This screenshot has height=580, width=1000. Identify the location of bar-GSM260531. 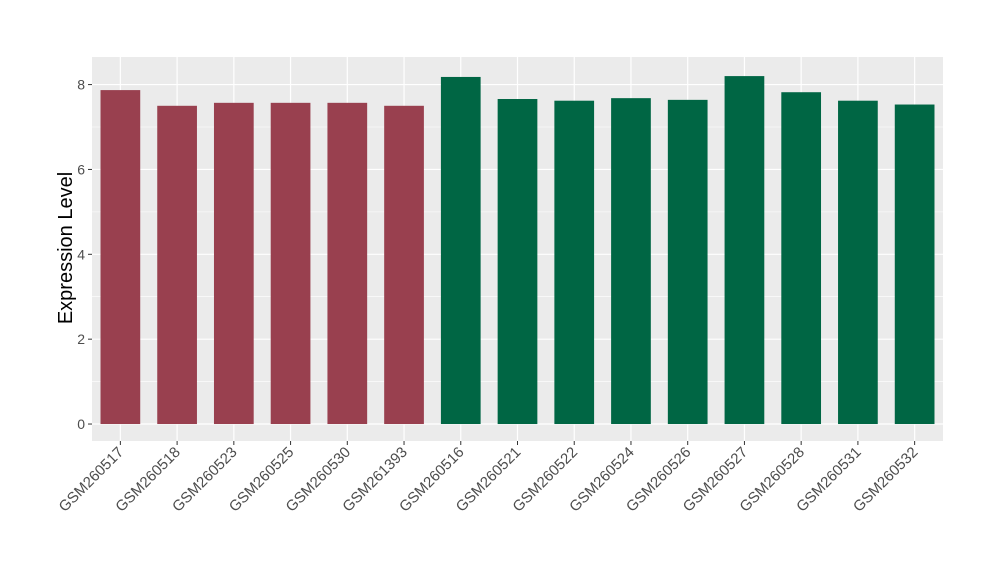
(858, 262).